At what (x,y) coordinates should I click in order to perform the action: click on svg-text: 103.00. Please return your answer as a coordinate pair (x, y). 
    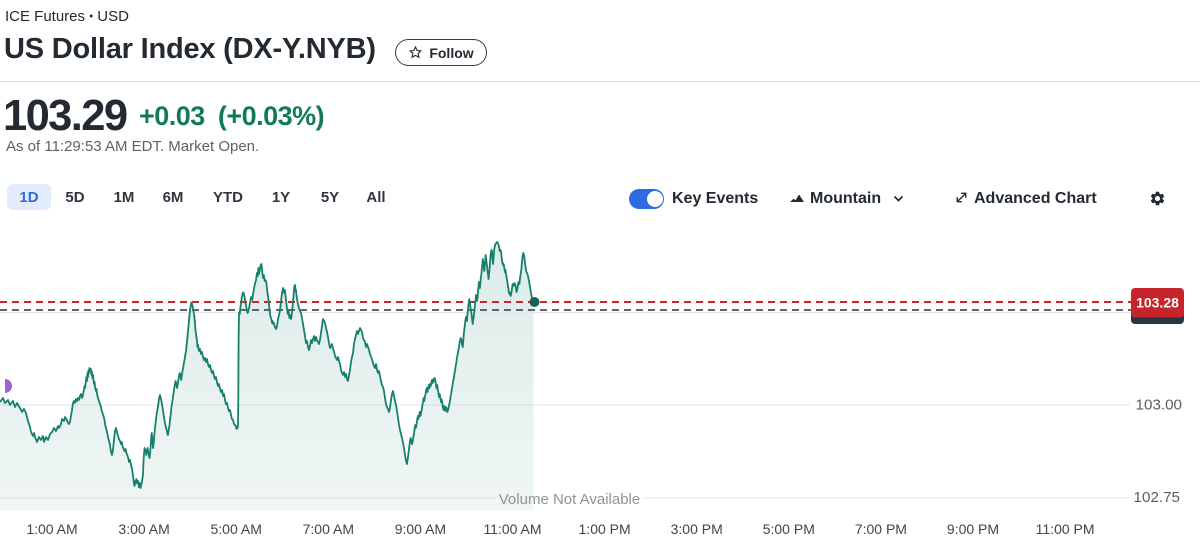
    Looking at the image, I should click on (1159, 405).